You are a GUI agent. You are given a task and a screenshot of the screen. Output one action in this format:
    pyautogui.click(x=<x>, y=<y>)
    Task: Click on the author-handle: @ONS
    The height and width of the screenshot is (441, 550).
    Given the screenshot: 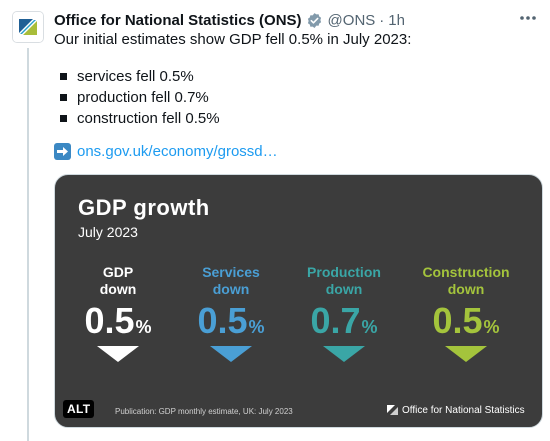 What is the action you would take?
    pyautogui.click(x=351, y=20)
    